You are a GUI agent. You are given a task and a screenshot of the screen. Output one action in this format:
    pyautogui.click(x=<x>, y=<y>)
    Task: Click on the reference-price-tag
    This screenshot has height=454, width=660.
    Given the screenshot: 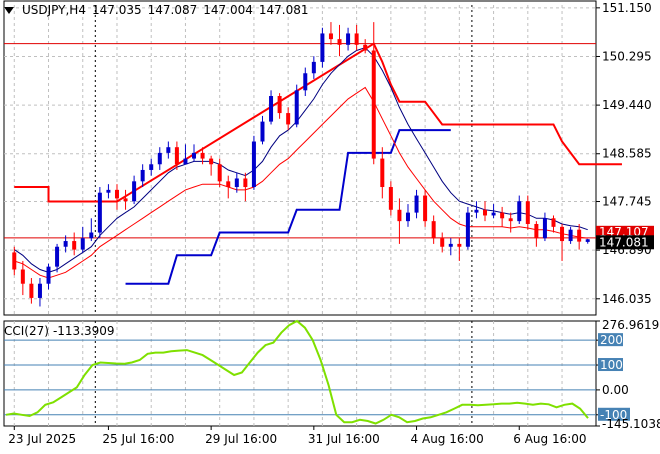 What is the action you would take?
    pyautogui.click(x=625, y=231)
    